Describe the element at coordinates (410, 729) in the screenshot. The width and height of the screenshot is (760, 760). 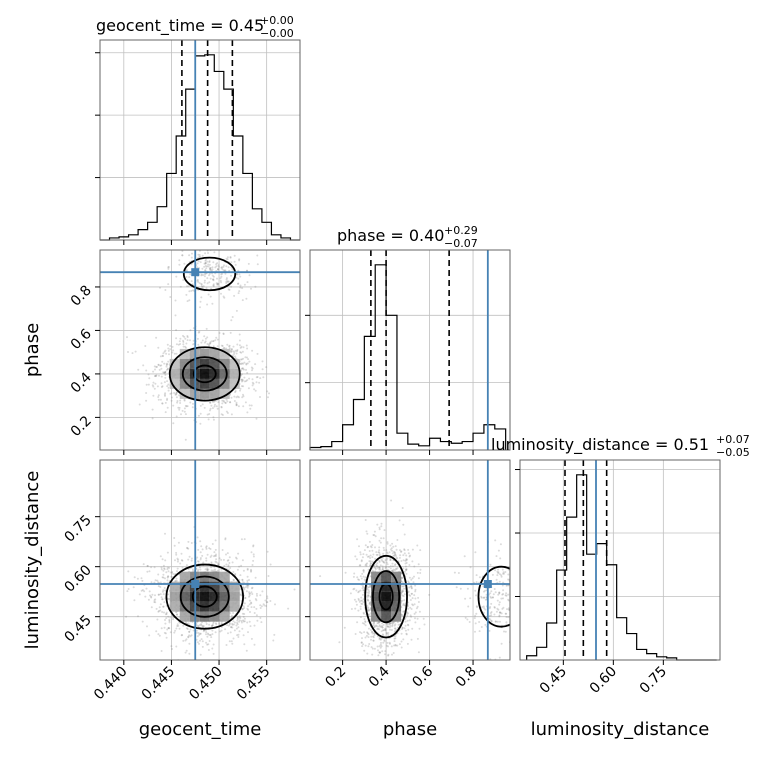
I see `xlabel-phase: phase` at that location.